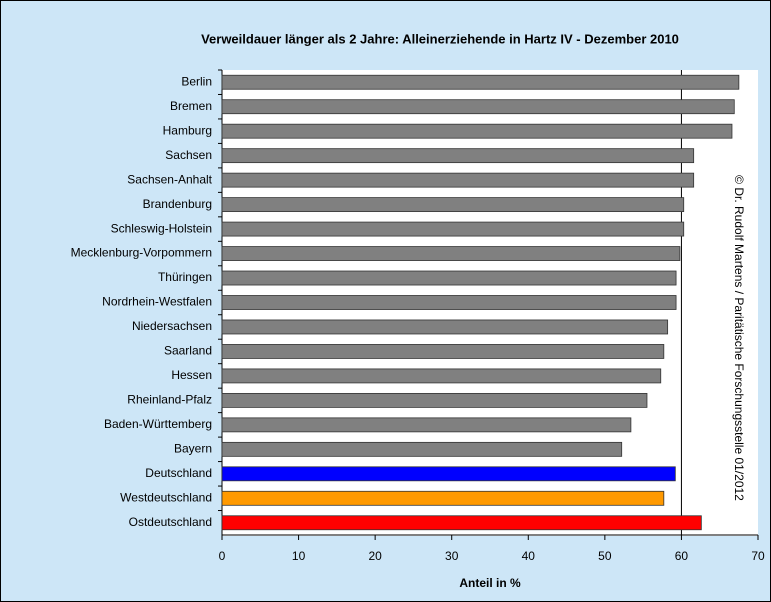 Image resolution: width=771 pixels, height=602 pixels. What do you see at coordinates (141, 253) in the screenshot?
I see `y-tick-label: Mecklenburg-Vorpommern` at bounding box center [141, 253].